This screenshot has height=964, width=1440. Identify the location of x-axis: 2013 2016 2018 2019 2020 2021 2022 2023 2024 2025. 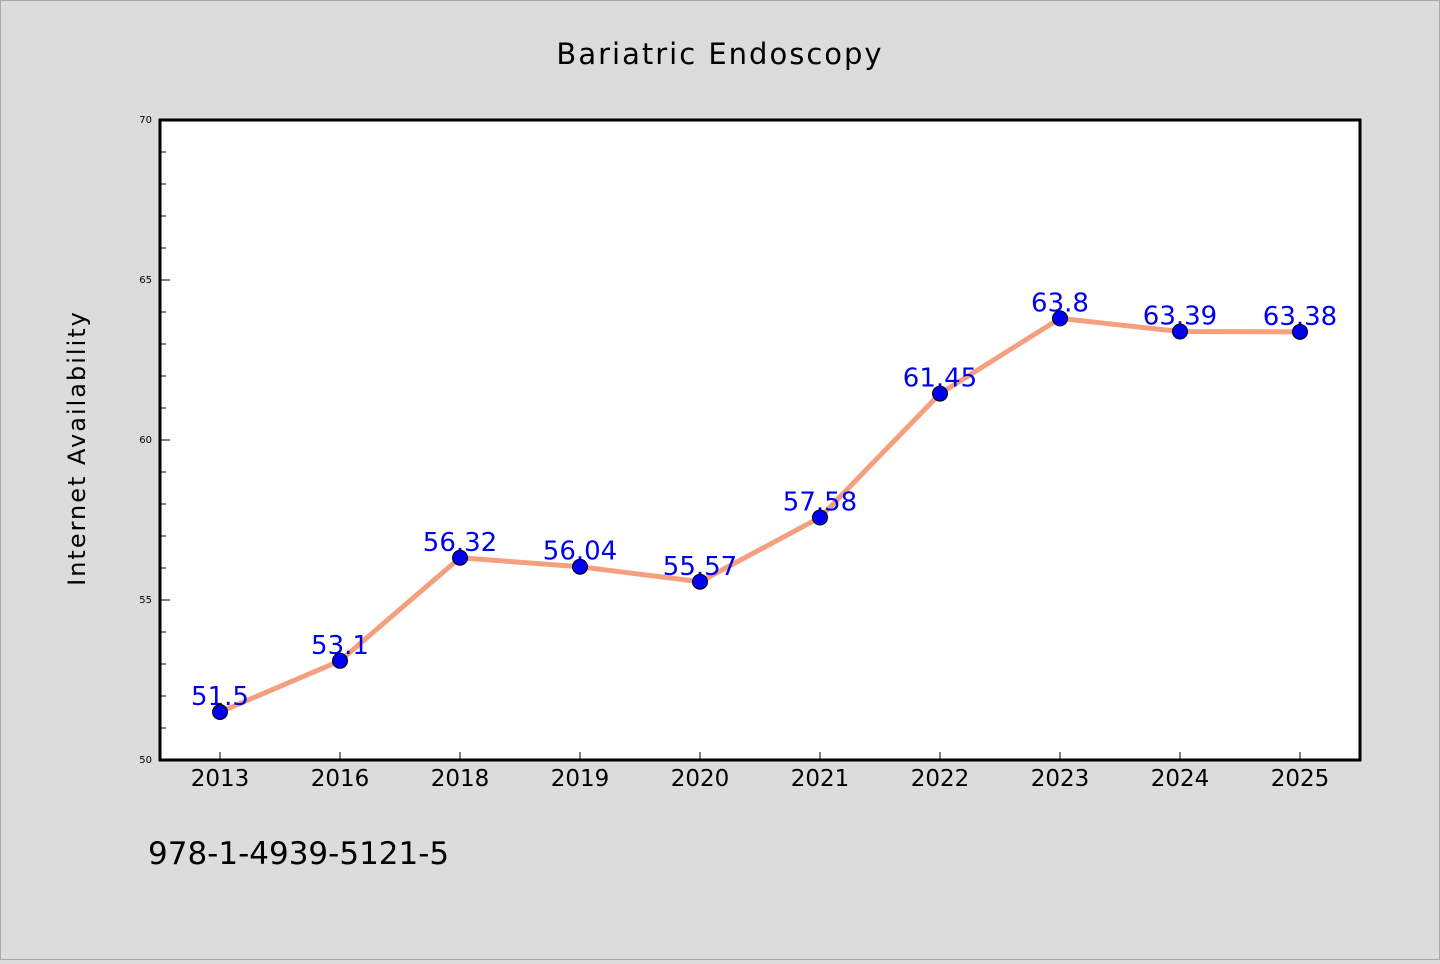
(760, 772).